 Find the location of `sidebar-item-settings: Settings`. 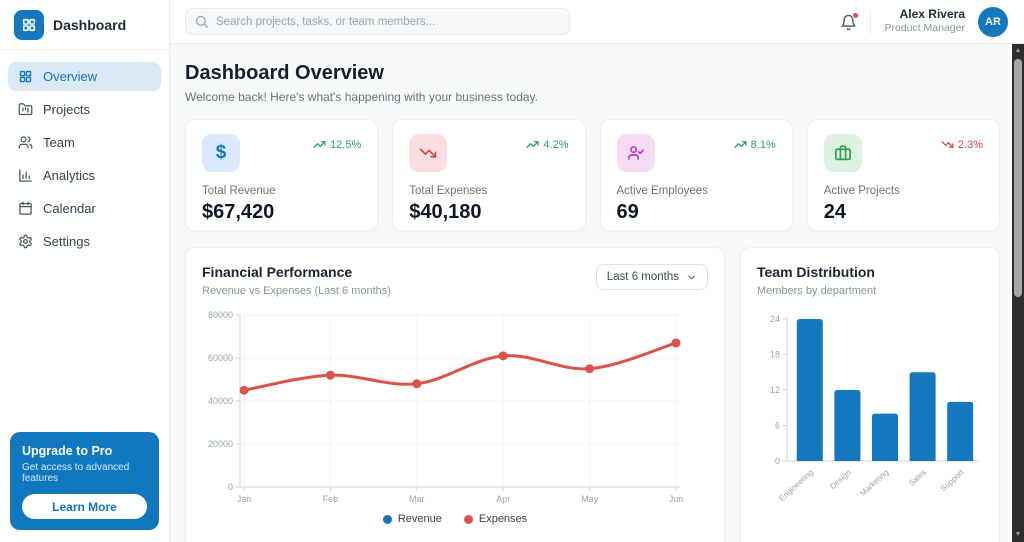

sidebar-item-settings: Settings is located at coordinates (84, 241).